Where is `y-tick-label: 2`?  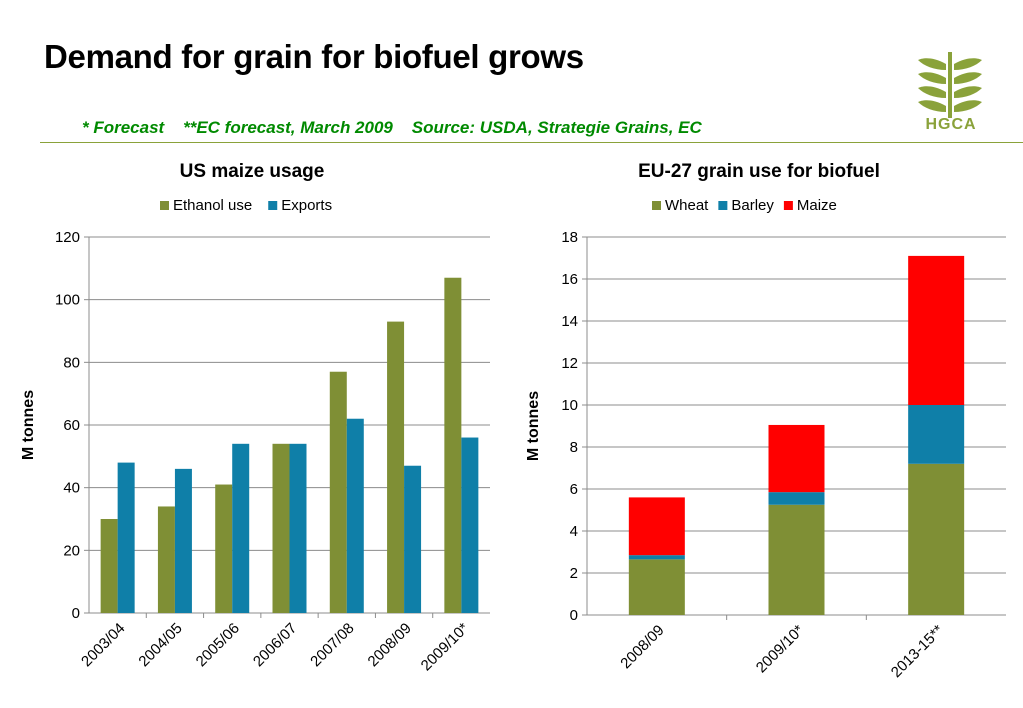 y-tick-label: 2 is located at coordinates (574, 573).